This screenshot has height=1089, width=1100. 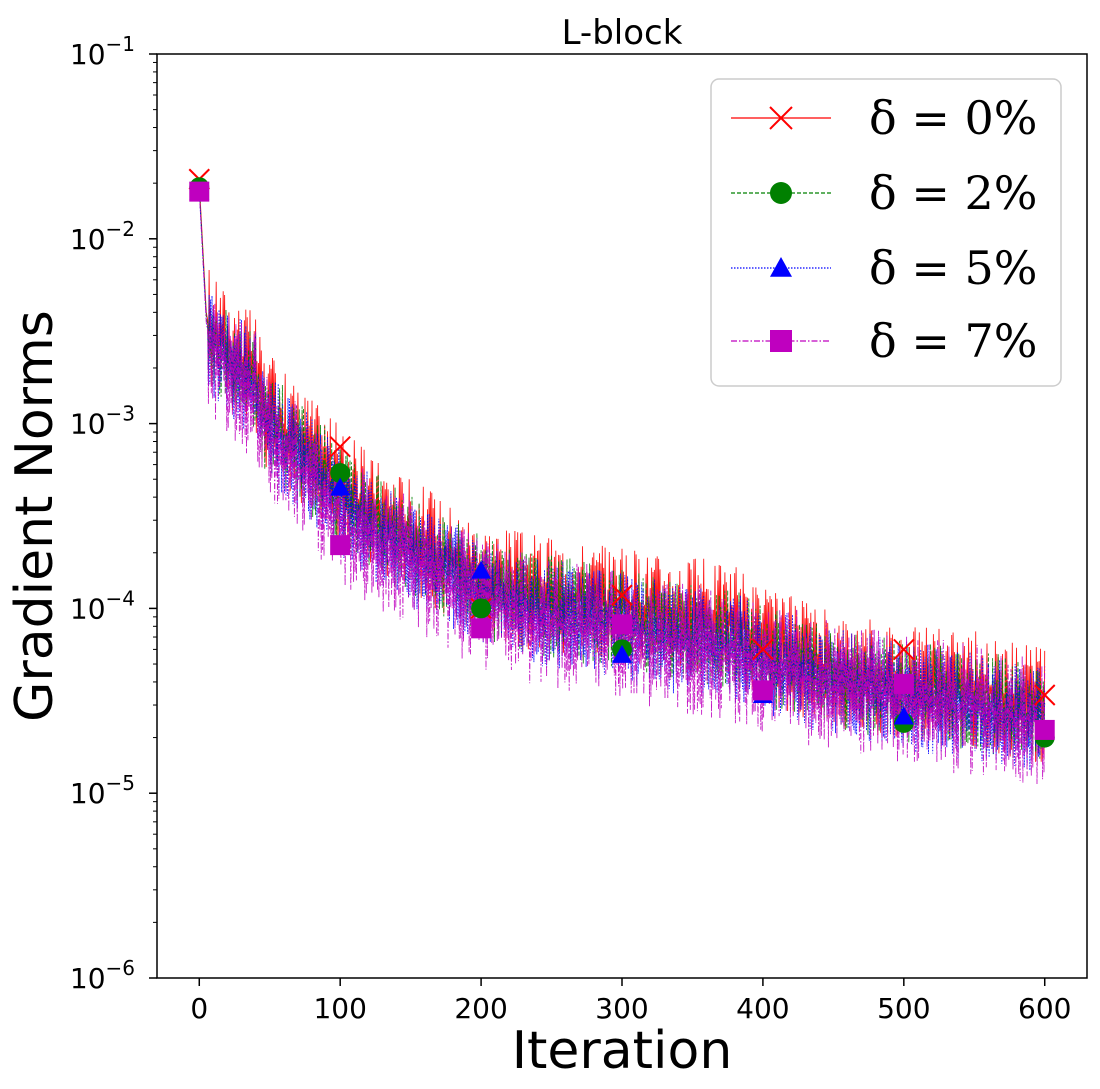 I want to click on y-tick-label-exponent: −3, so click(x=120, y=414).